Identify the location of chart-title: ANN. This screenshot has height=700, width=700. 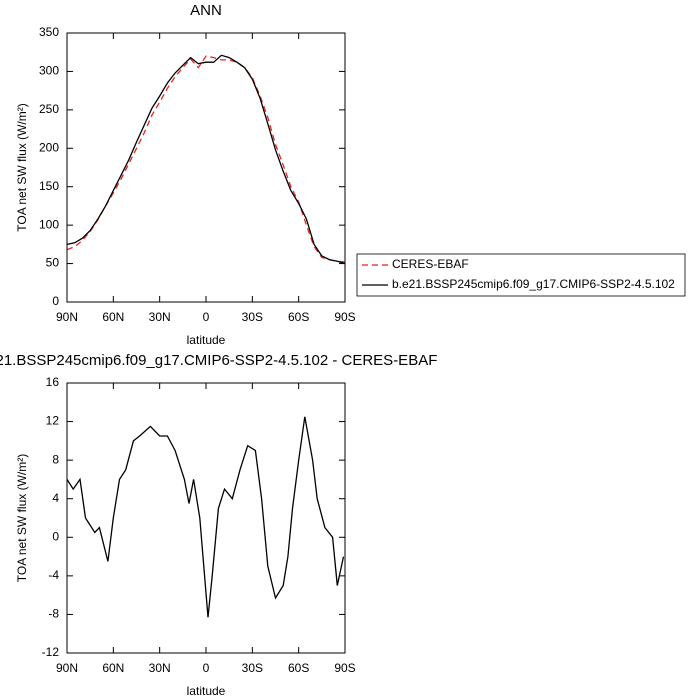
(206, 10).